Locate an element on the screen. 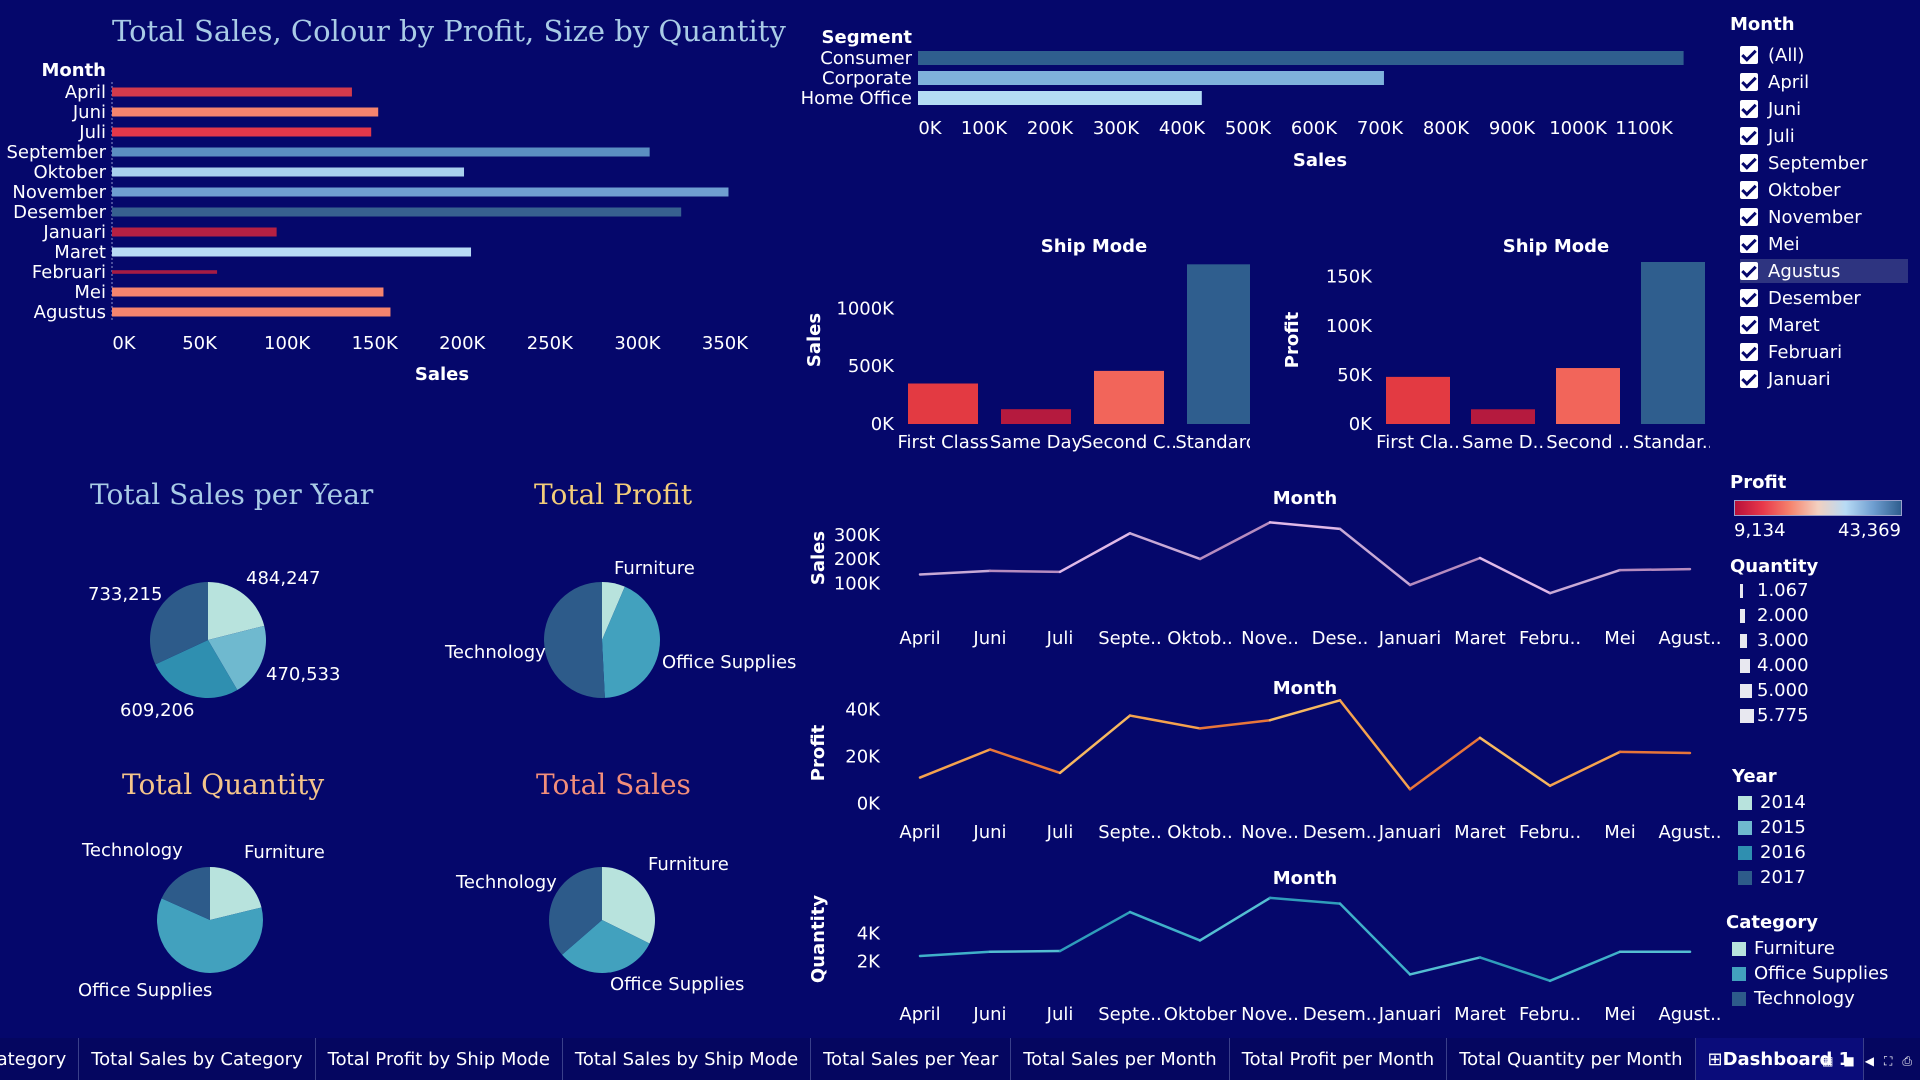  year-legend-item: 2016 is located at coordinates (1772, 852).